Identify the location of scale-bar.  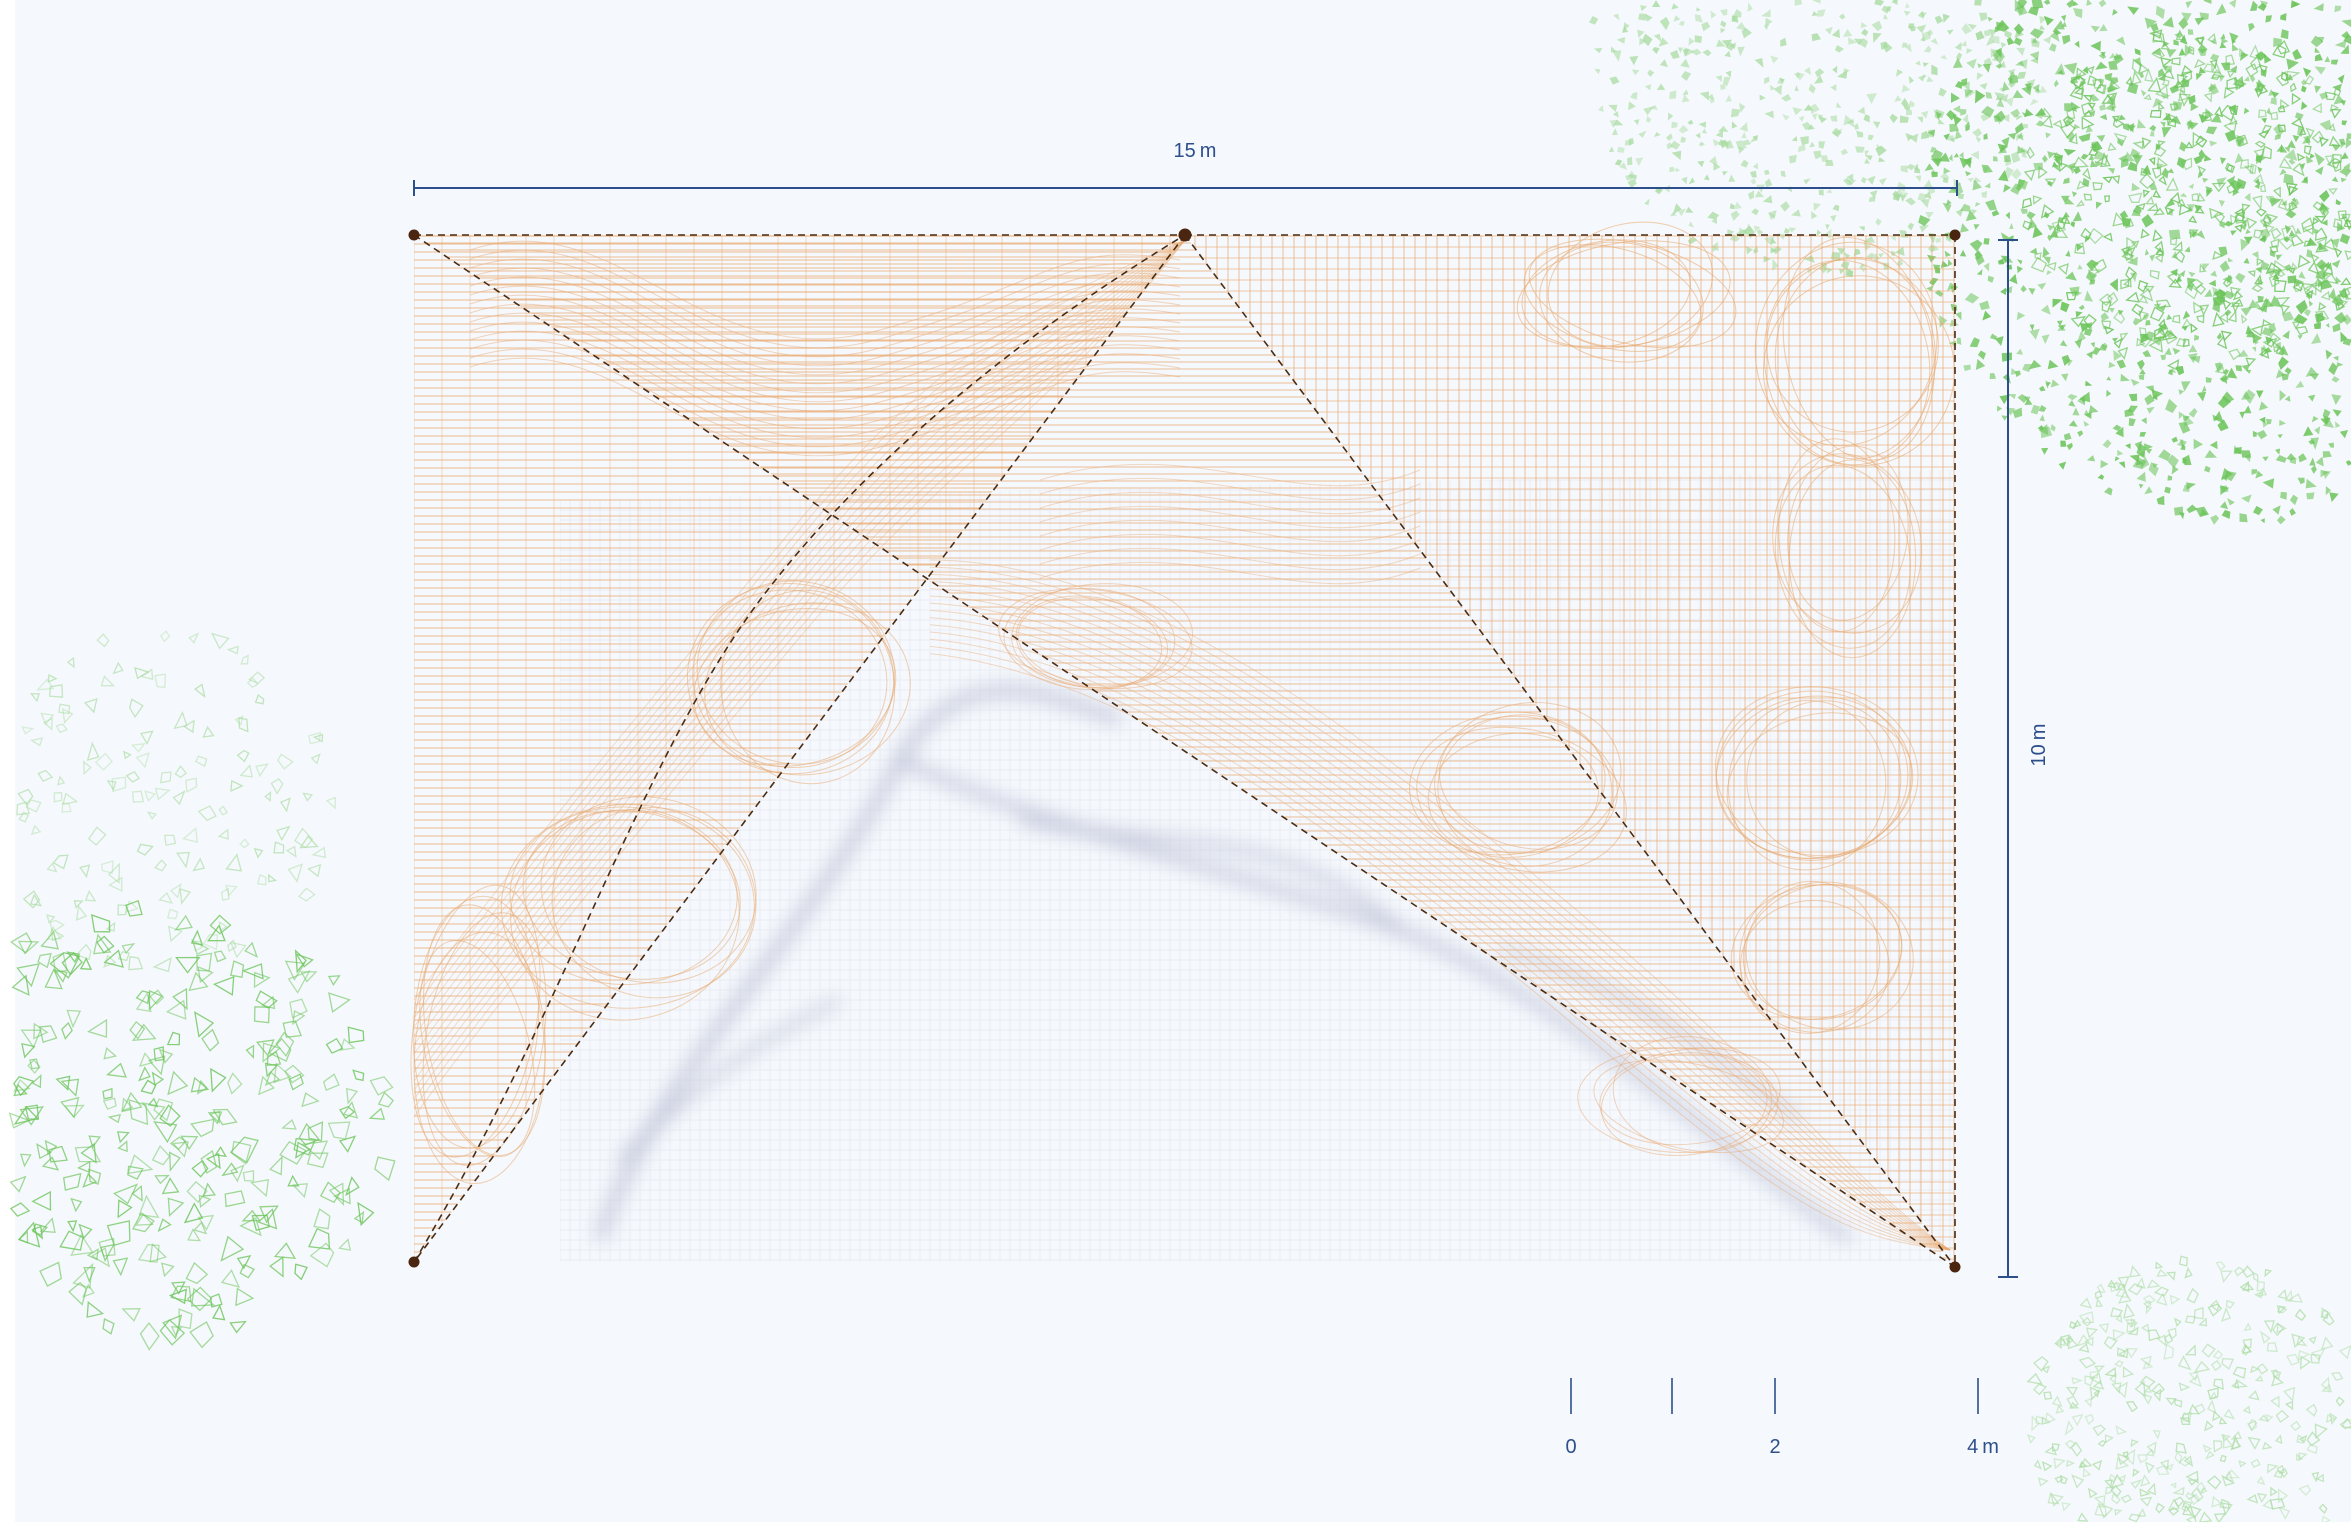
(1774, 1396).